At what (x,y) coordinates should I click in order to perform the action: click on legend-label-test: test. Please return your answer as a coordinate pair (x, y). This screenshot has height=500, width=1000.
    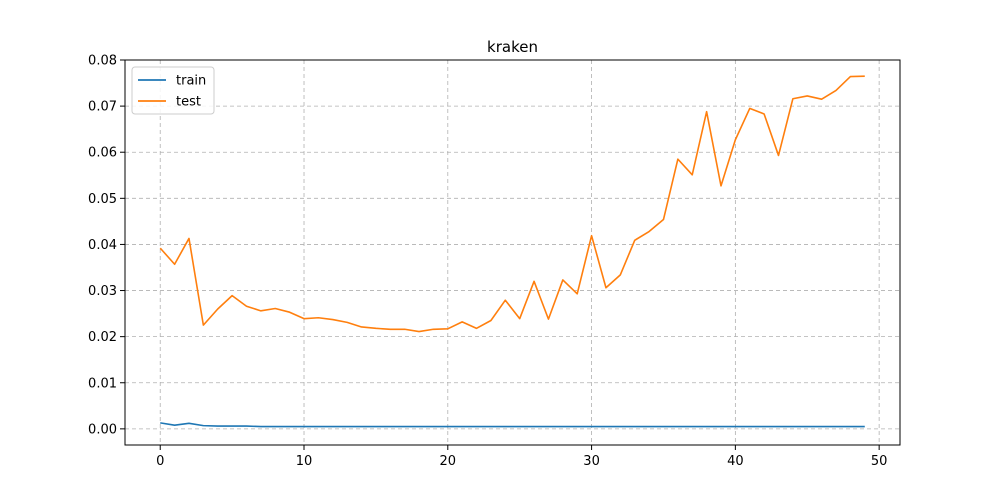
    Looking at the image, I should click on (188, 102).